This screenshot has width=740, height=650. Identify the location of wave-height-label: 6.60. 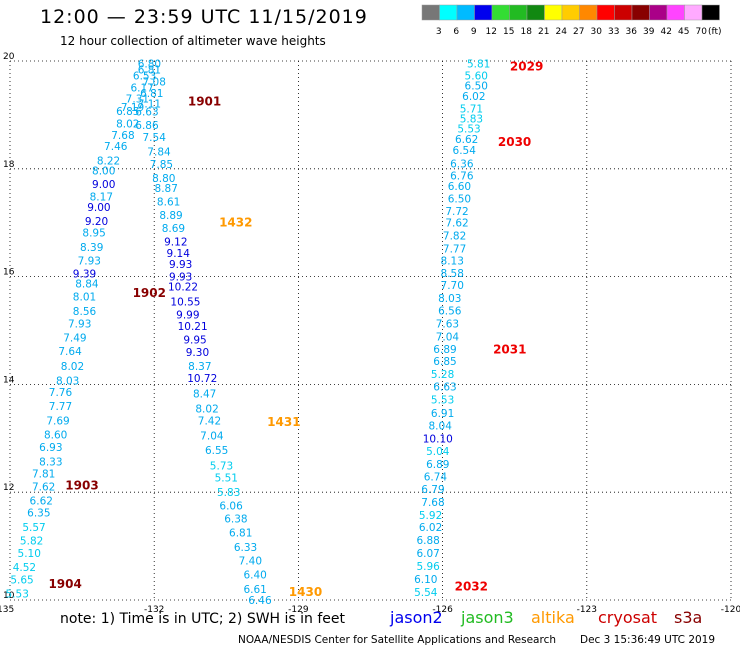
(459, 187).